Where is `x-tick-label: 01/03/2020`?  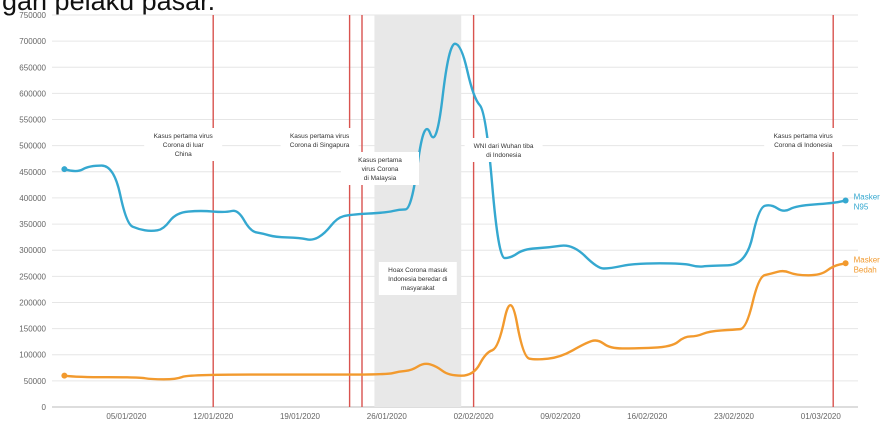 x-tick-label: 01/03/2020 is located at coordinates (821, 416).